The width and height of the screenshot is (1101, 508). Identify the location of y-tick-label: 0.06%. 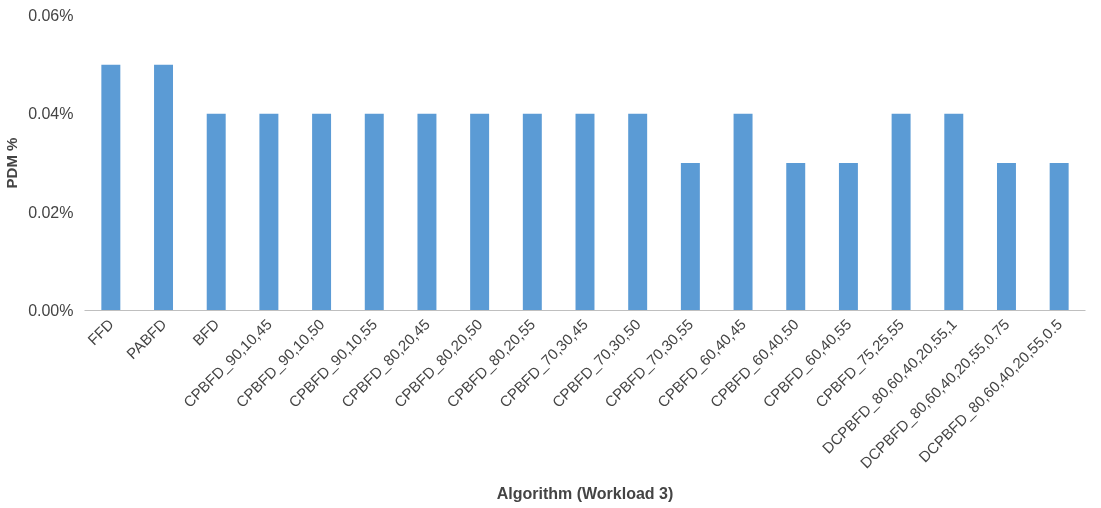
(51, 15).